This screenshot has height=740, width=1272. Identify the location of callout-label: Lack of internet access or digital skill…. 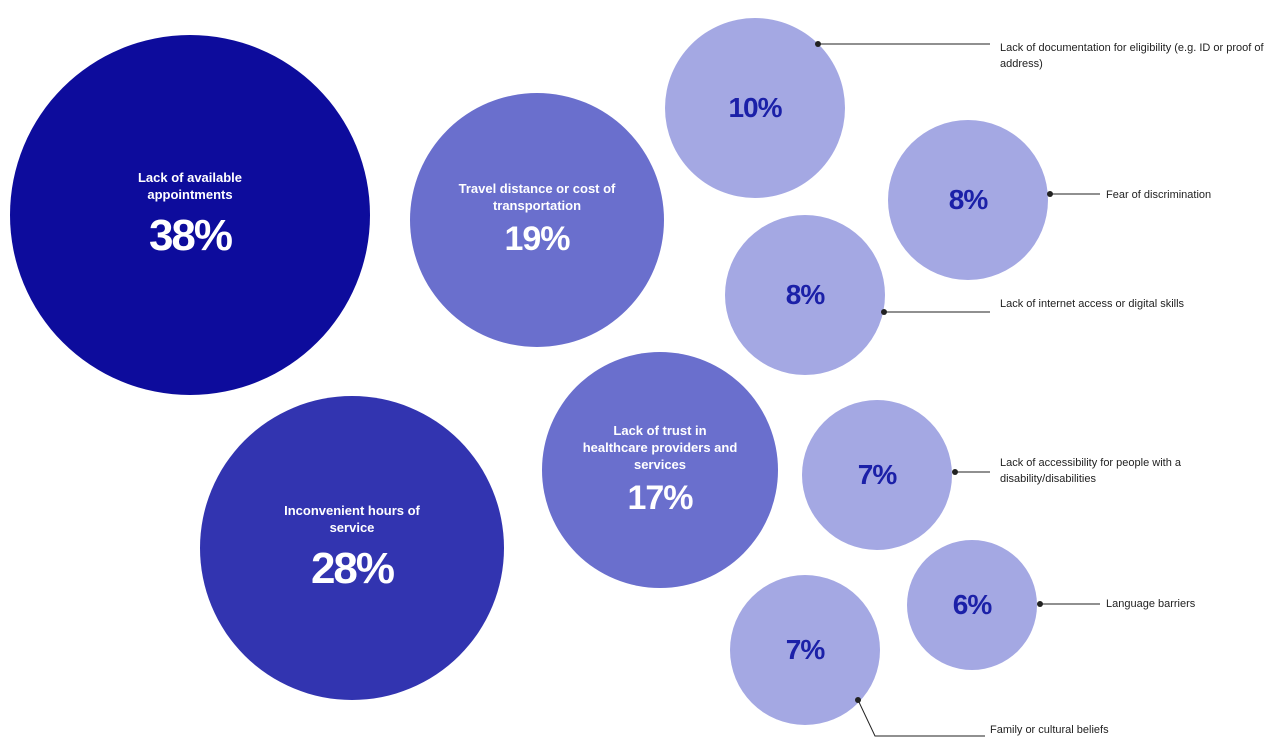
(1092, 304).